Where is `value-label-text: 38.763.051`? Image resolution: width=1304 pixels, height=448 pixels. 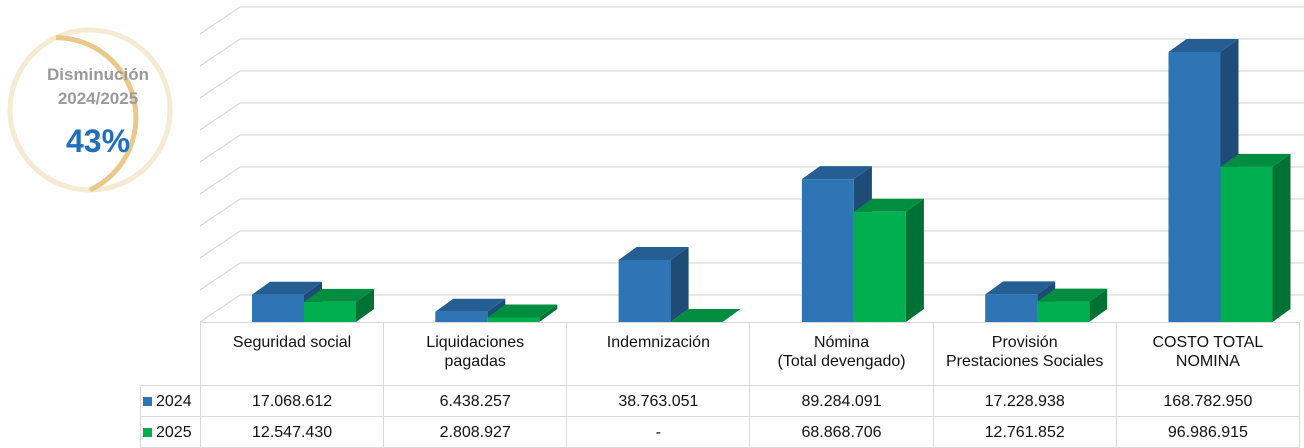
value-label-text: 38.763.051 is located at coordinates (658, 401).